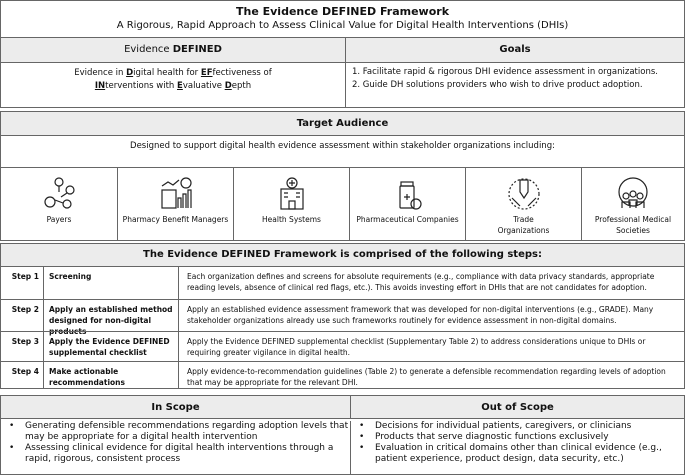  I want to click on goals-header: Goals, so click(515, 50).